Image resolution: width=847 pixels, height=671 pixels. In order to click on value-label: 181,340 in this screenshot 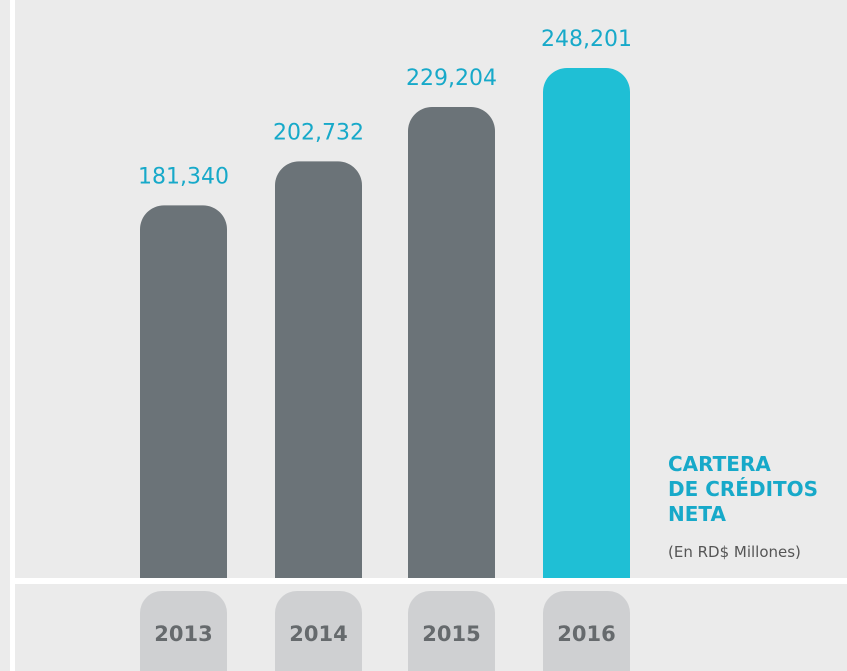, I will do `click(183, 176)`.